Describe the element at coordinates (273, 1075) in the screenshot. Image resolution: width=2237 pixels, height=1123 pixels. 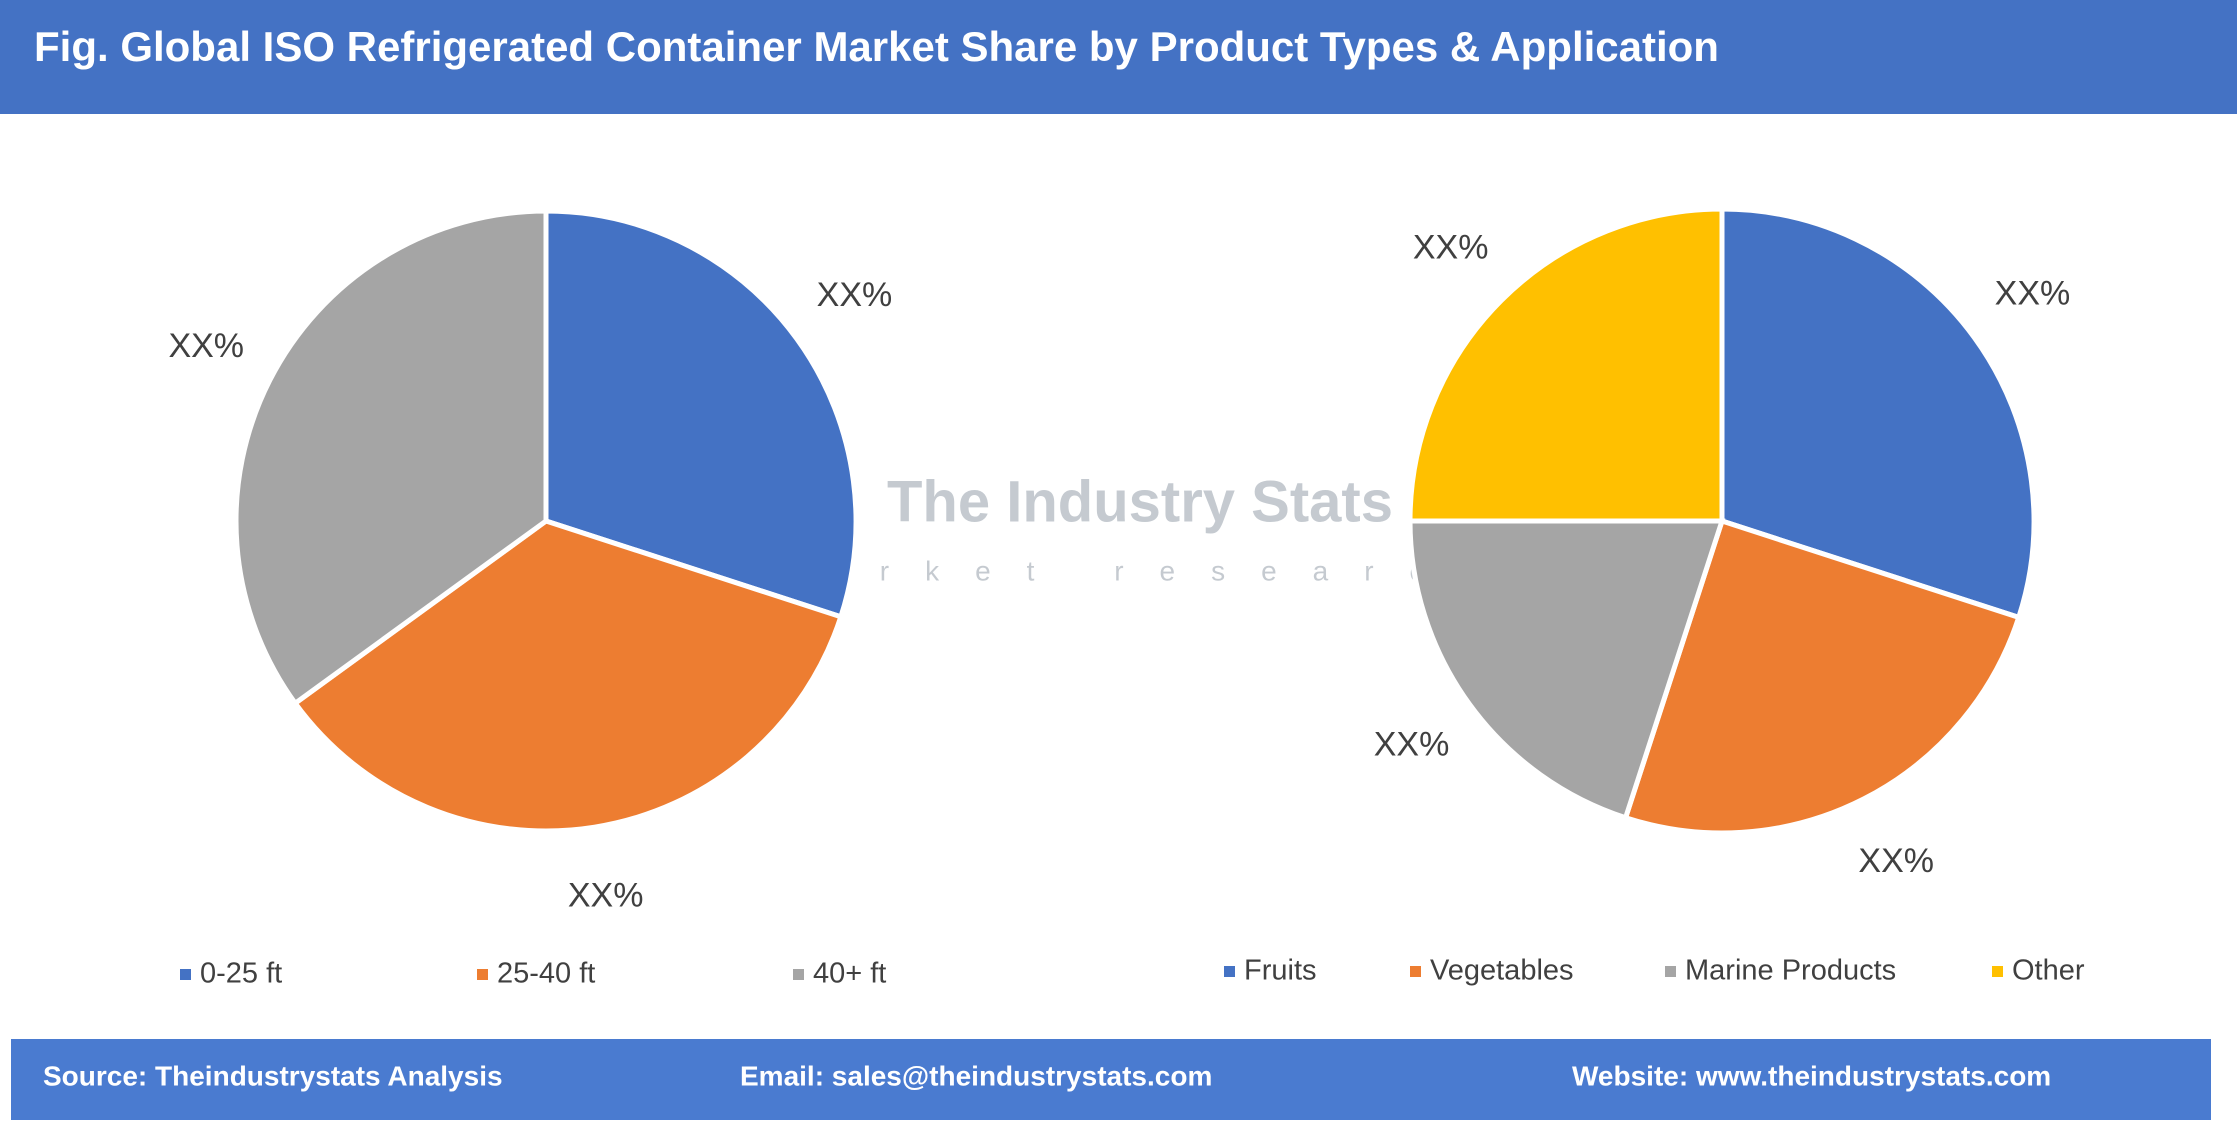
I see `footer-source: Source: Theindustrystats Analysis` at that location.